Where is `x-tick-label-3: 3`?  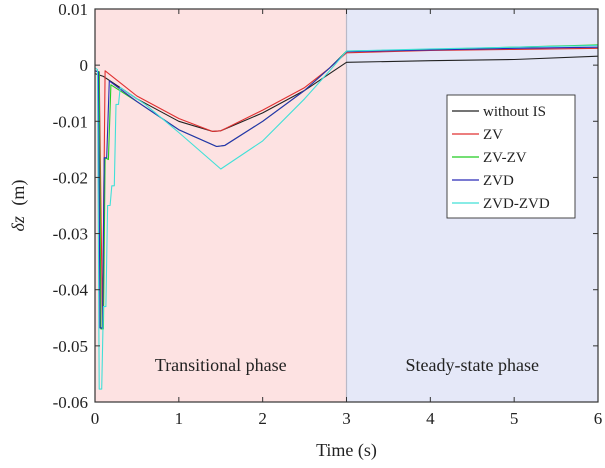
x-tick-label-3: 3 is located at coordinates (346, 418).